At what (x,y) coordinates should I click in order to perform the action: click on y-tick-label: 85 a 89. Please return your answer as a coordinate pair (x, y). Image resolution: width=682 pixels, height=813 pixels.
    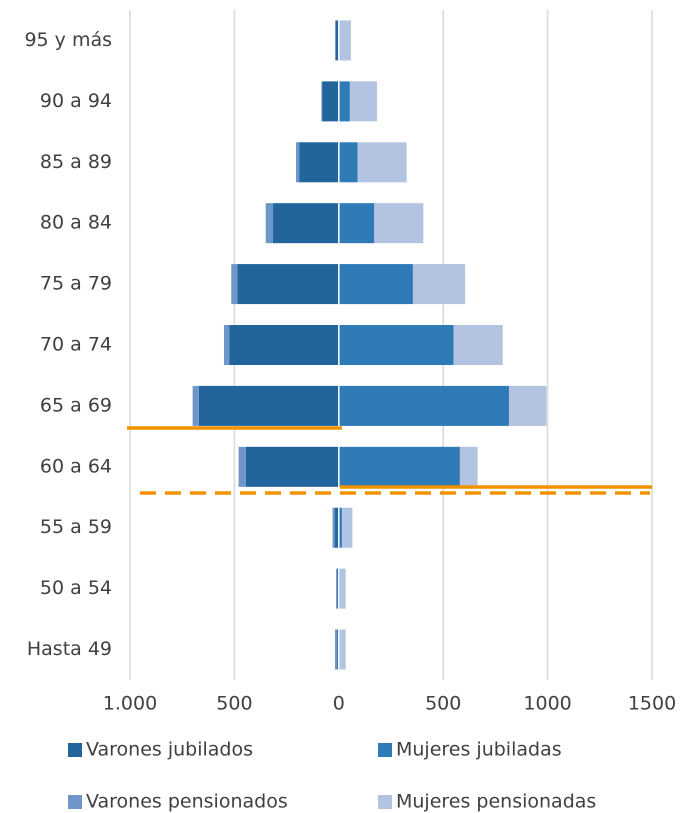
    Looking at the image, I should click on (76, 162).